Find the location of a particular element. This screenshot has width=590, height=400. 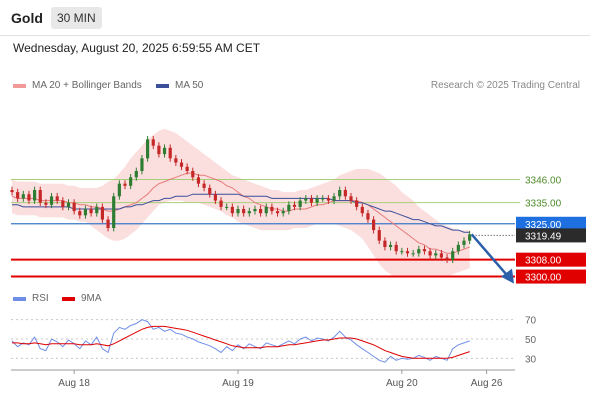

rsi-tick-70: 70 is located at coordinates (531, 321).